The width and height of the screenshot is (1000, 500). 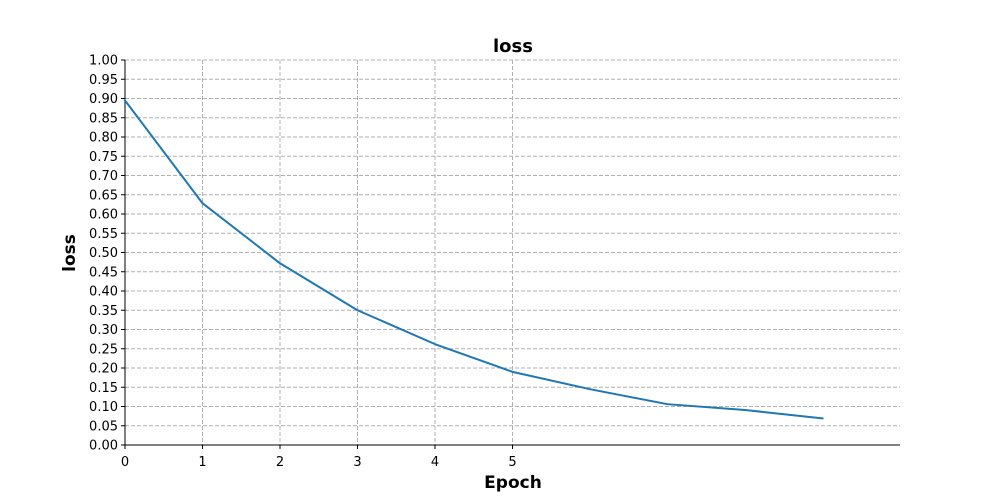 I want to click on x-tick-label: 4, so click(x=435, y=462).